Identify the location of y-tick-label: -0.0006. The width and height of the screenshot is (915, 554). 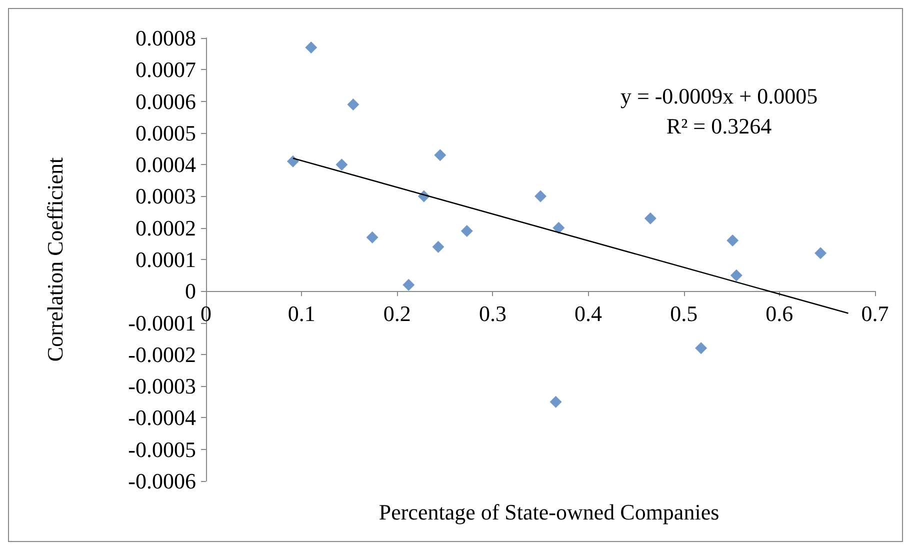
(162, 481).